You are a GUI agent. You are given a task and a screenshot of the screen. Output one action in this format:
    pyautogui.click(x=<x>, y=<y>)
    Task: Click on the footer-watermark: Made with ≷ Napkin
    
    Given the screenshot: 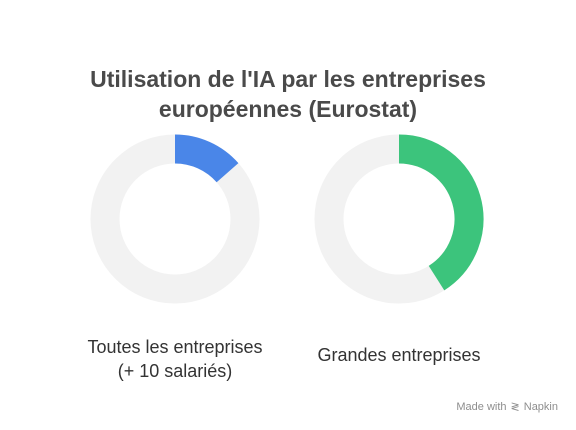 What is the action you would take?
    pyautogui.click(x=507, y=407)
    